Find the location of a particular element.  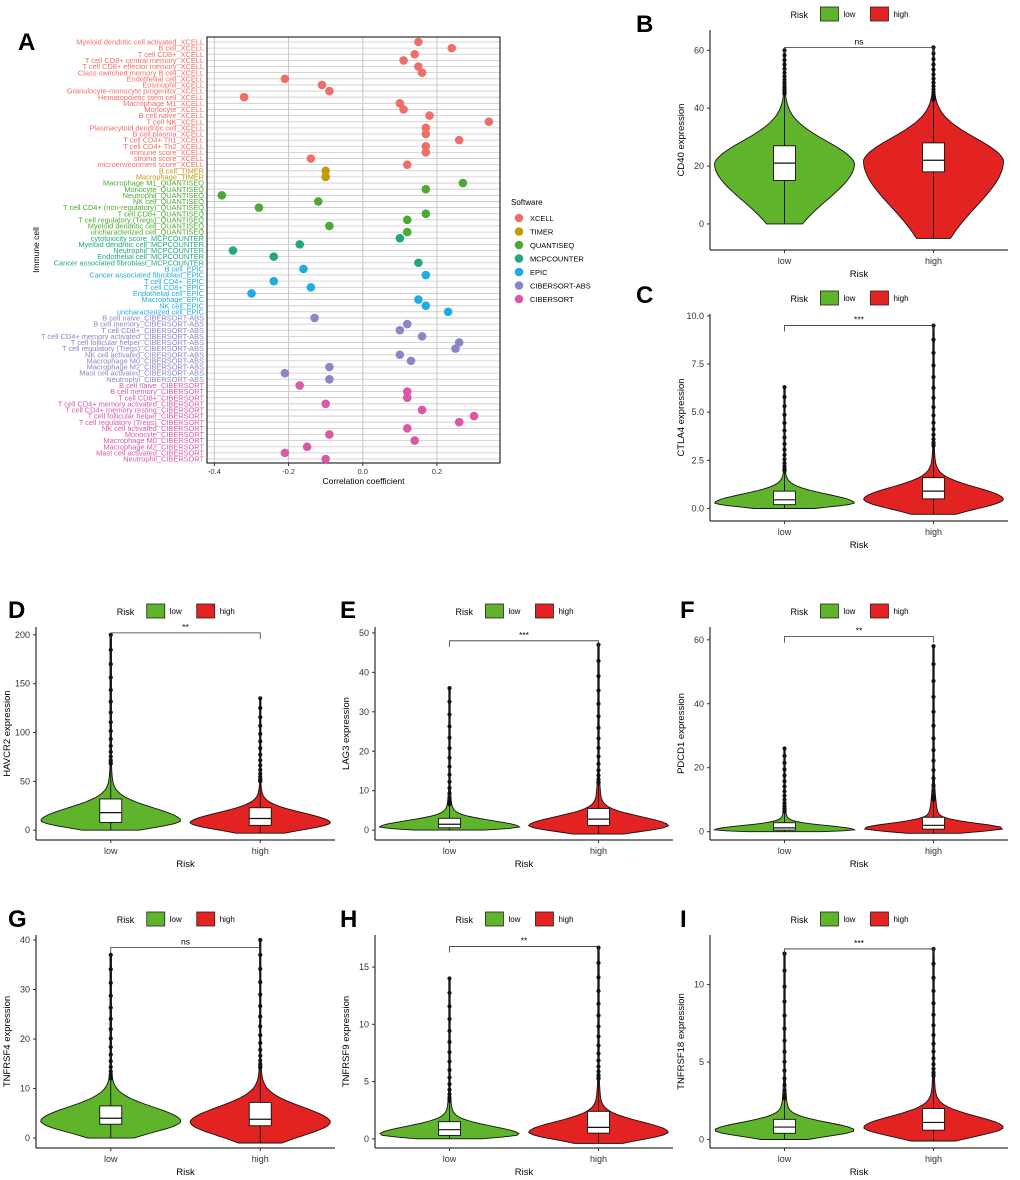

y-tick-label: 0 is located at coordinates (701, 1139).